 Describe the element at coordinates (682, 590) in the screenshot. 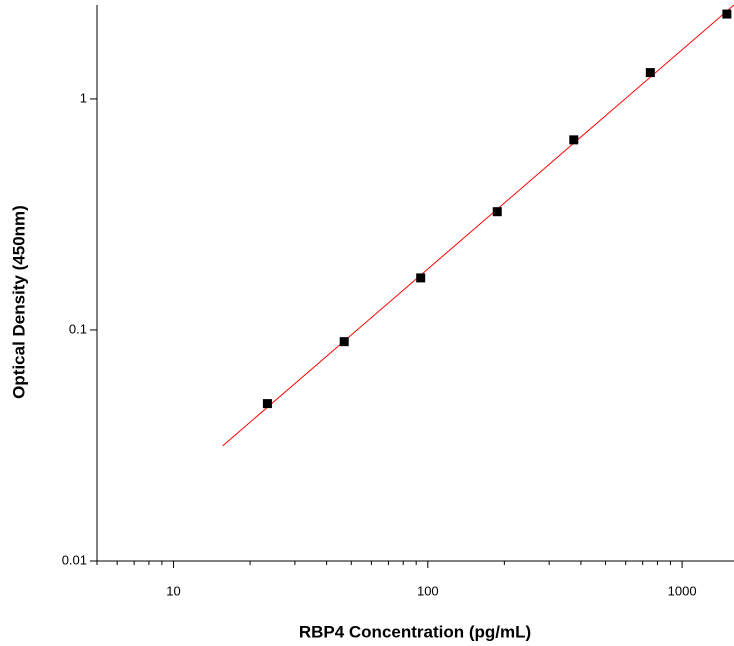

I see `x-tick-label: 1000` at that location.